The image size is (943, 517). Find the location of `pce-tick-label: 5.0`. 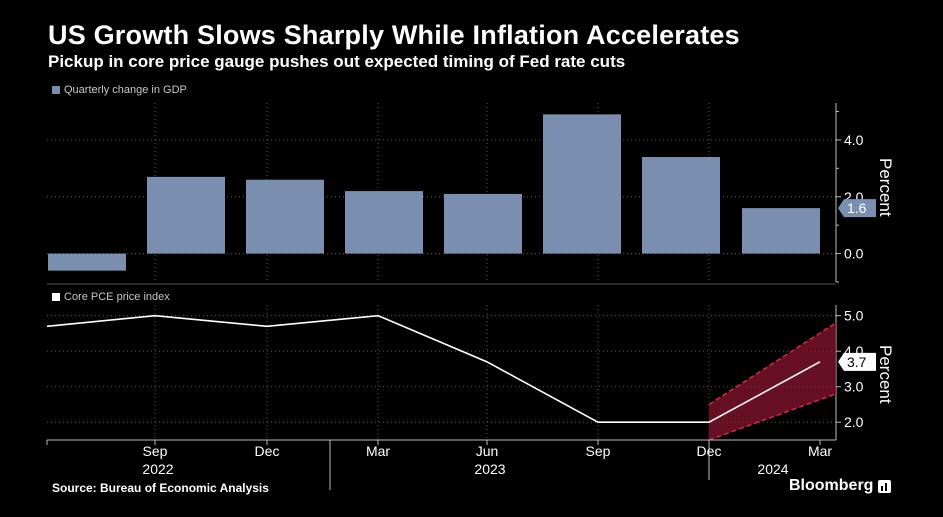

pce-tick-label: 5.0 is located at coordinates (854, 316).